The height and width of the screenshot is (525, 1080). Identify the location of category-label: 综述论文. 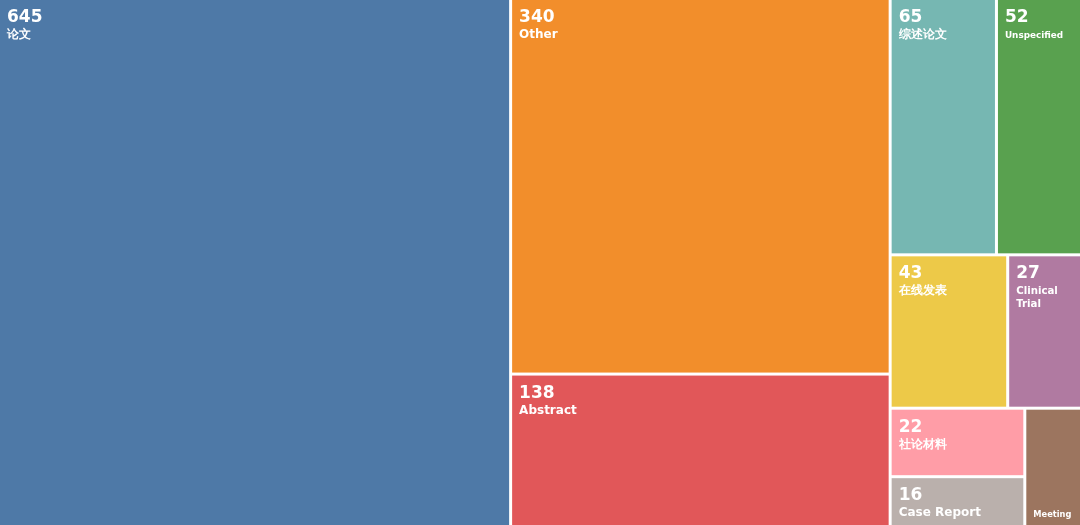
(922, 34).